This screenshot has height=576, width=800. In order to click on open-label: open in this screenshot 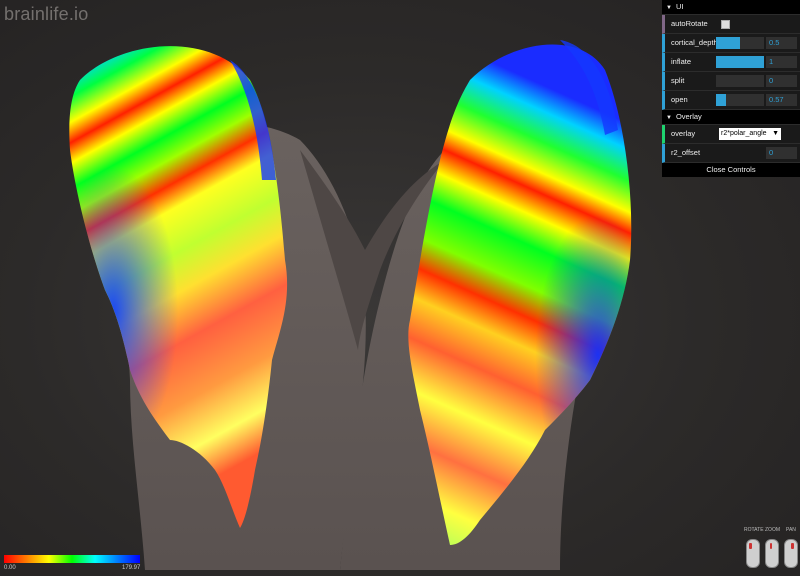, I will do `click(679, 99)`.